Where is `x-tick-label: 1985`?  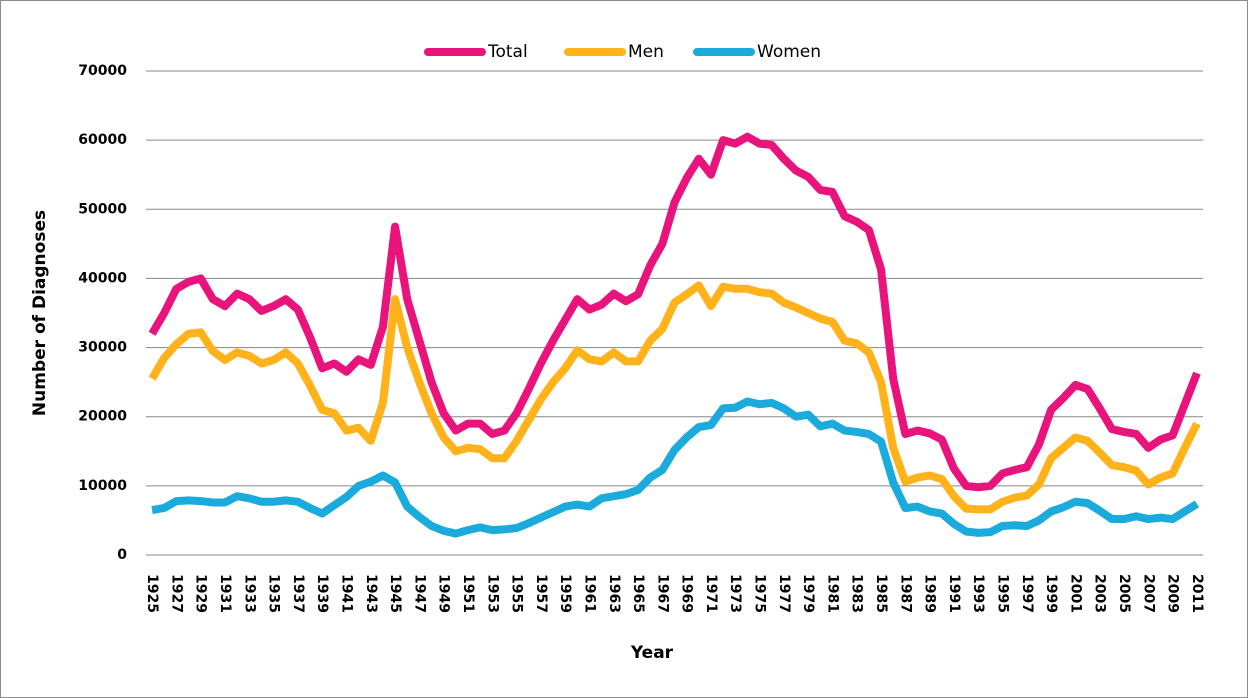
x-tick-label: 1985 is located at coordinates (881, 593).